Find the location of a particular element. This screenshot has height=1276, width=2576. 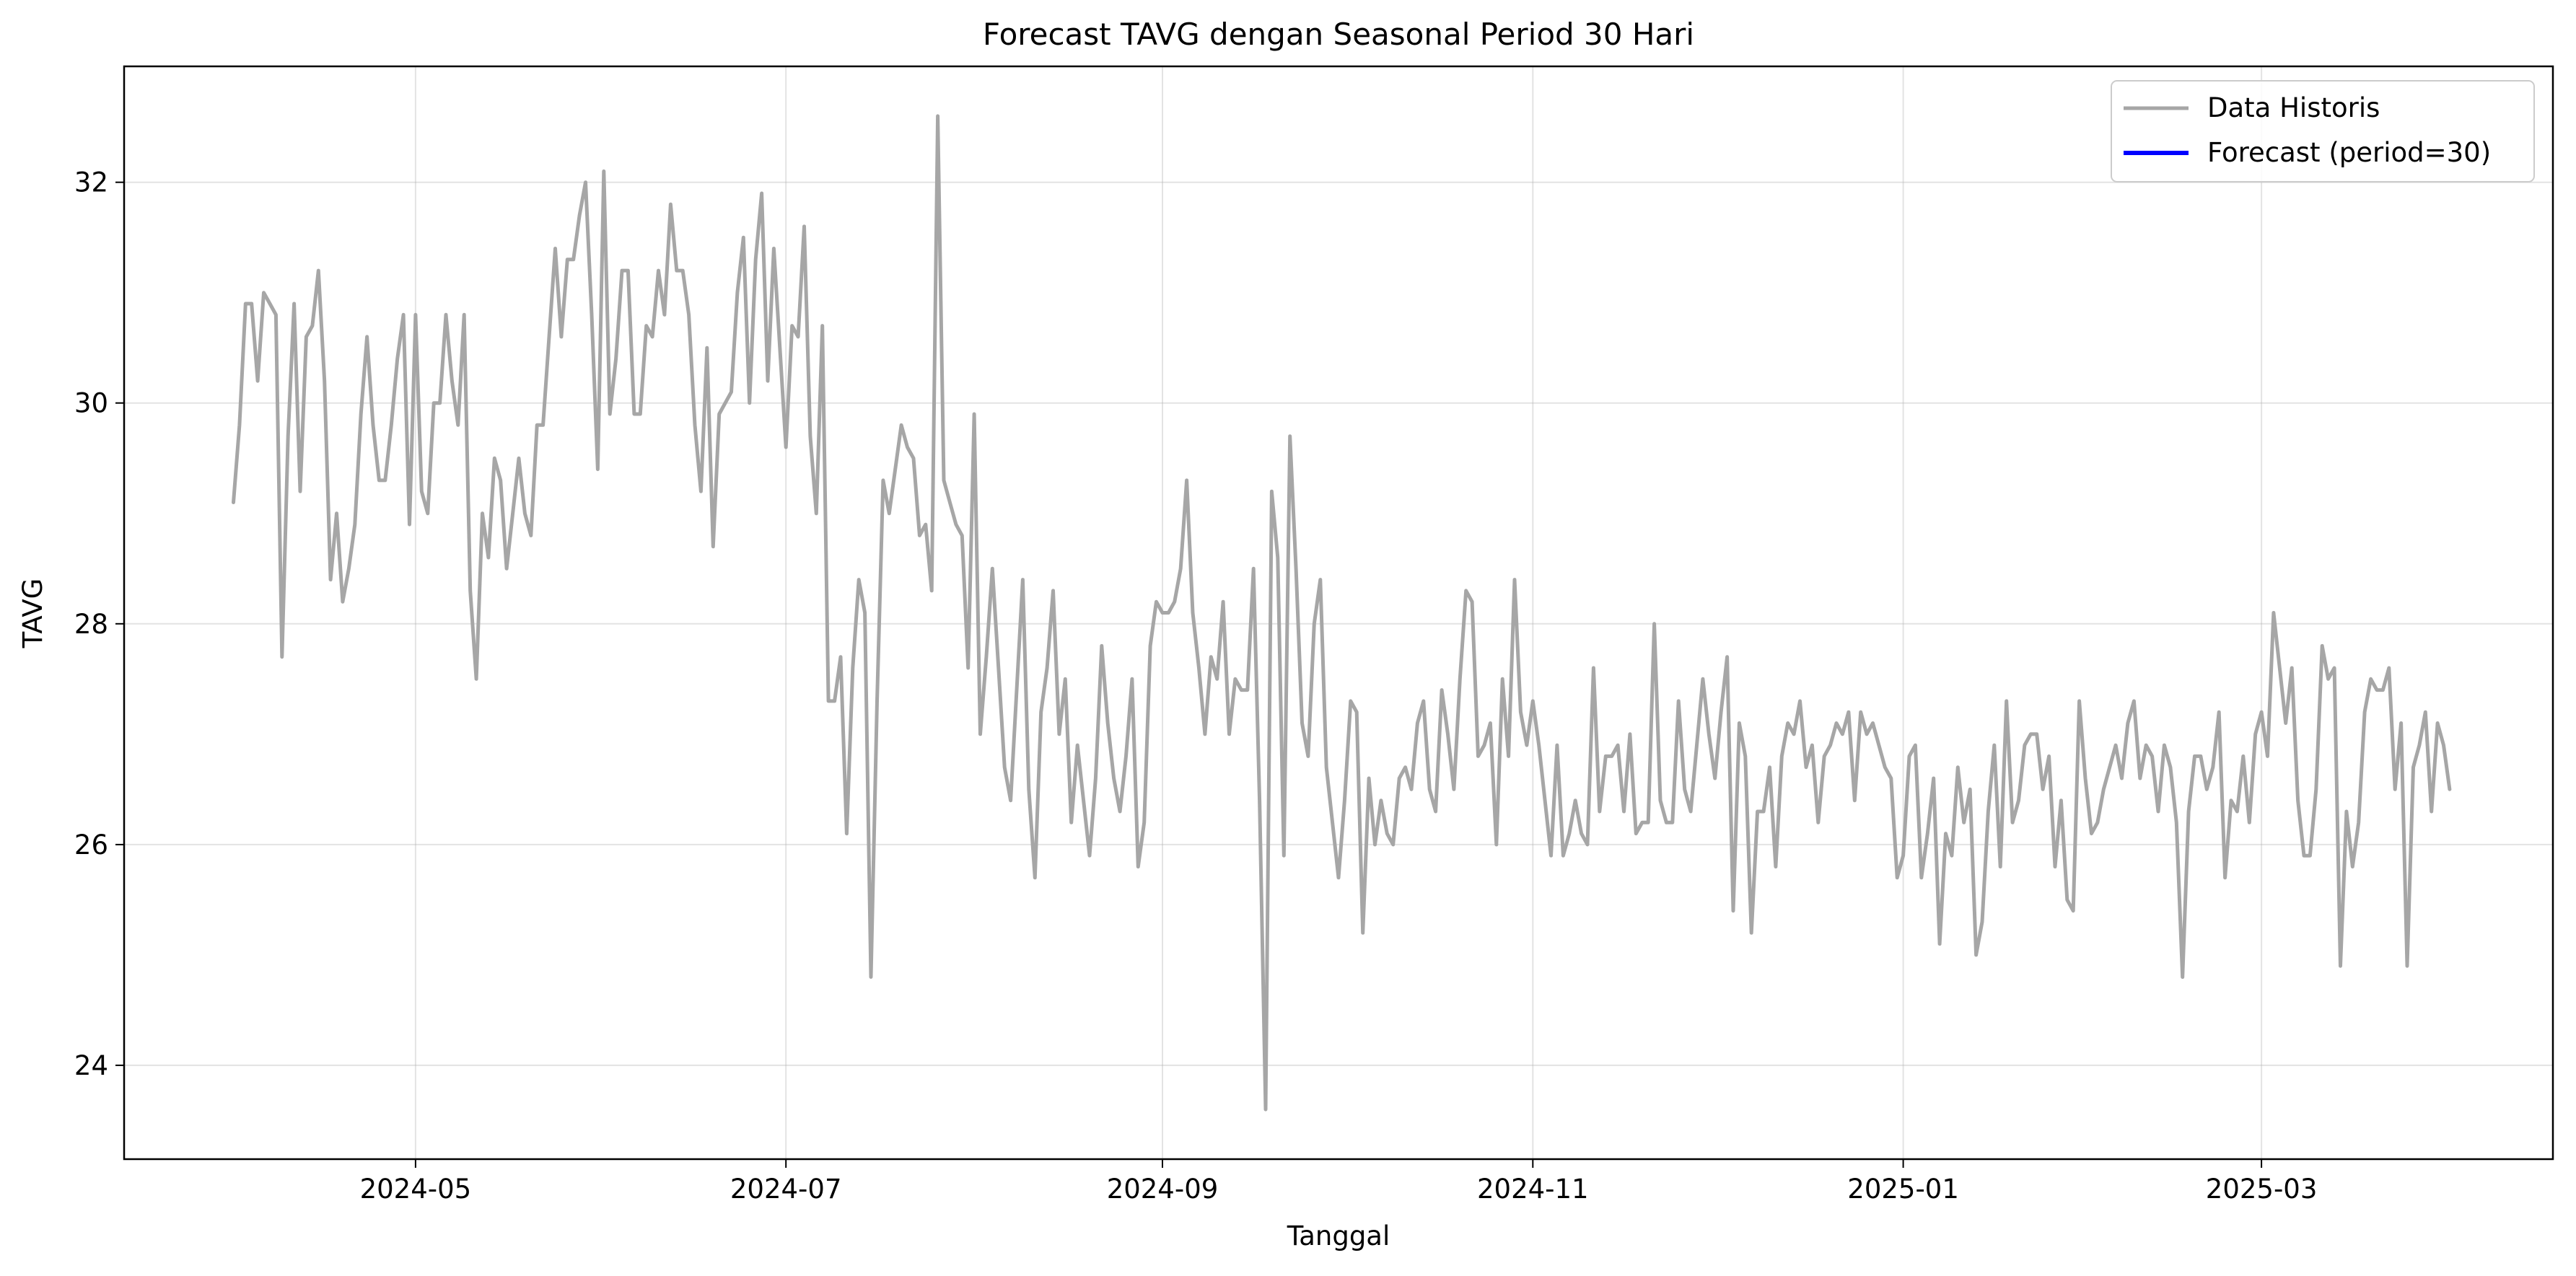

legend-label-data-historis: Data Historis is located at coordinates (2293, 107).